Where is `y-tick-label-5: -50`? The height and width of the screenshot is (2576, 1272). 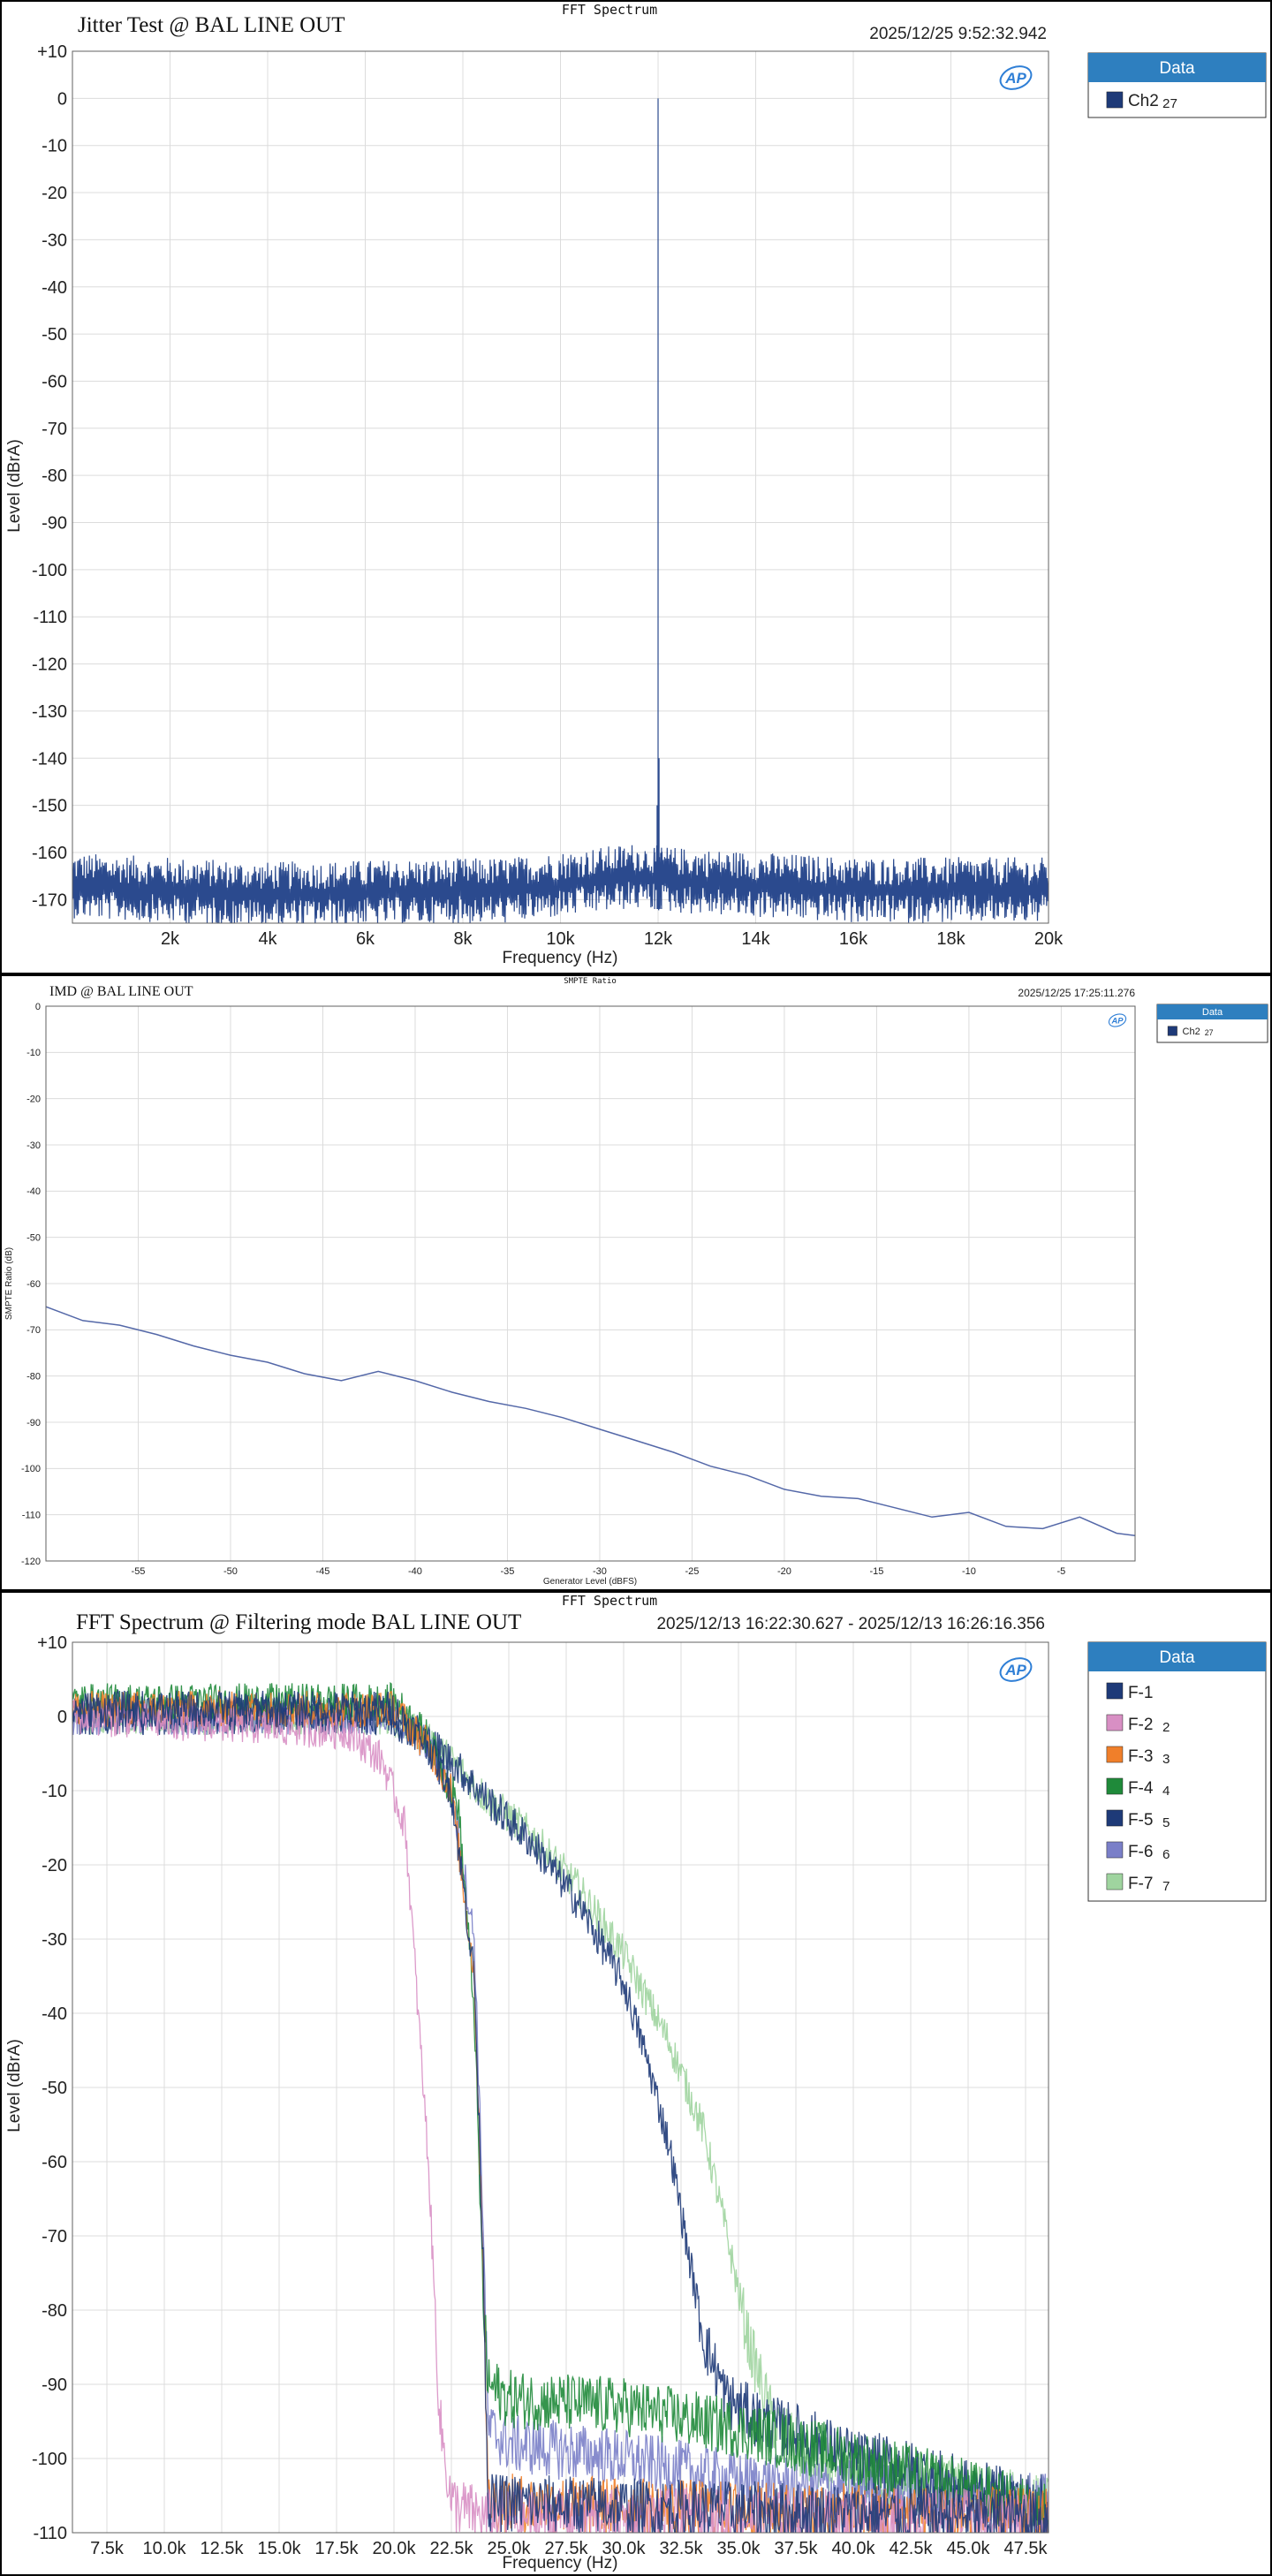 y-tick-label-5: -50 is located at coordinates (33, 1239).